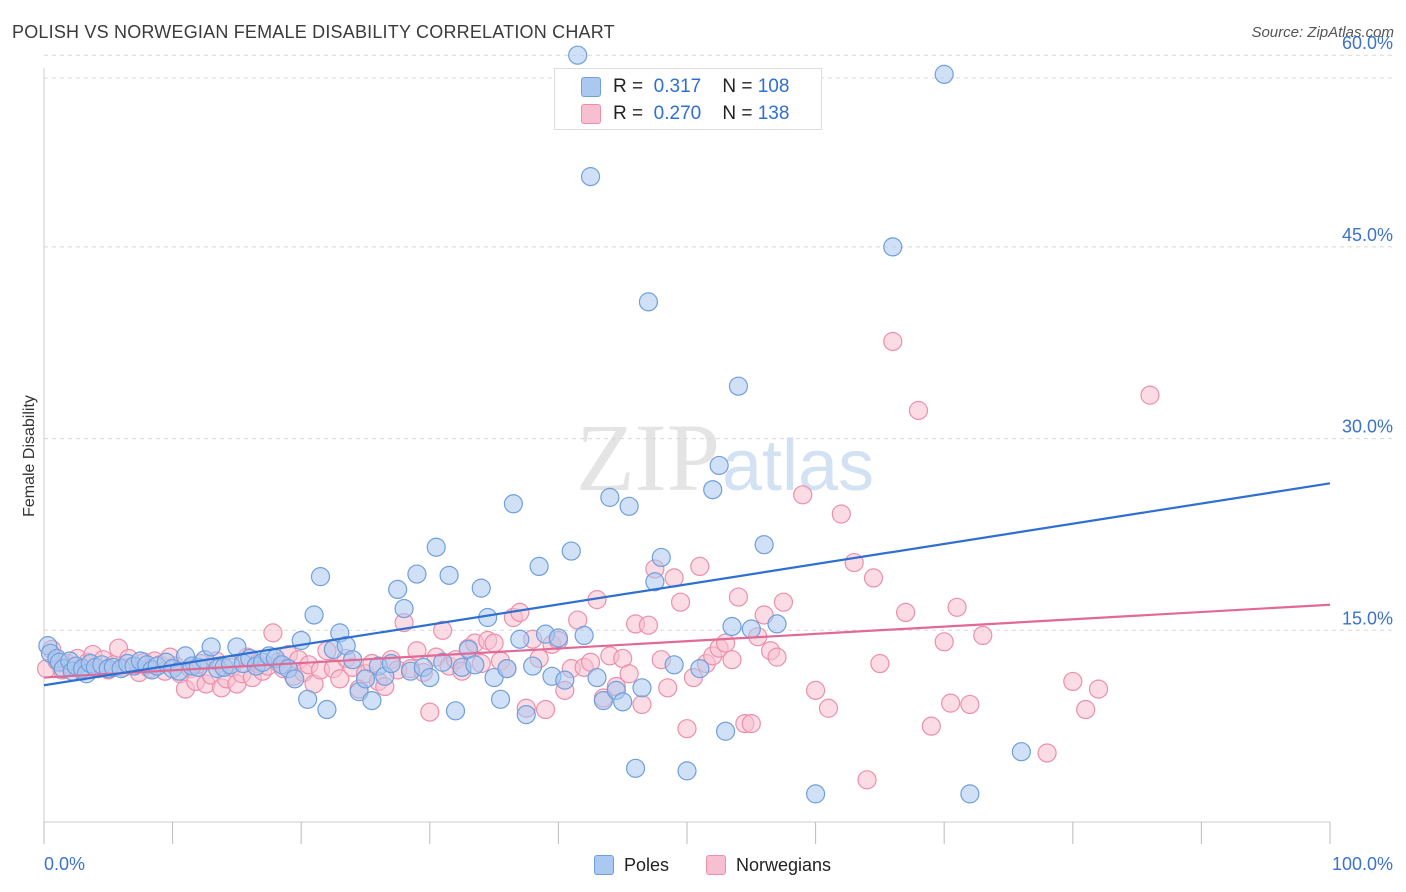 This screenshot has width=1406, height=892. Describe the element at coordinates (716, 865) in the screenshot. I see `norwegians-legend-swatch` at that location.